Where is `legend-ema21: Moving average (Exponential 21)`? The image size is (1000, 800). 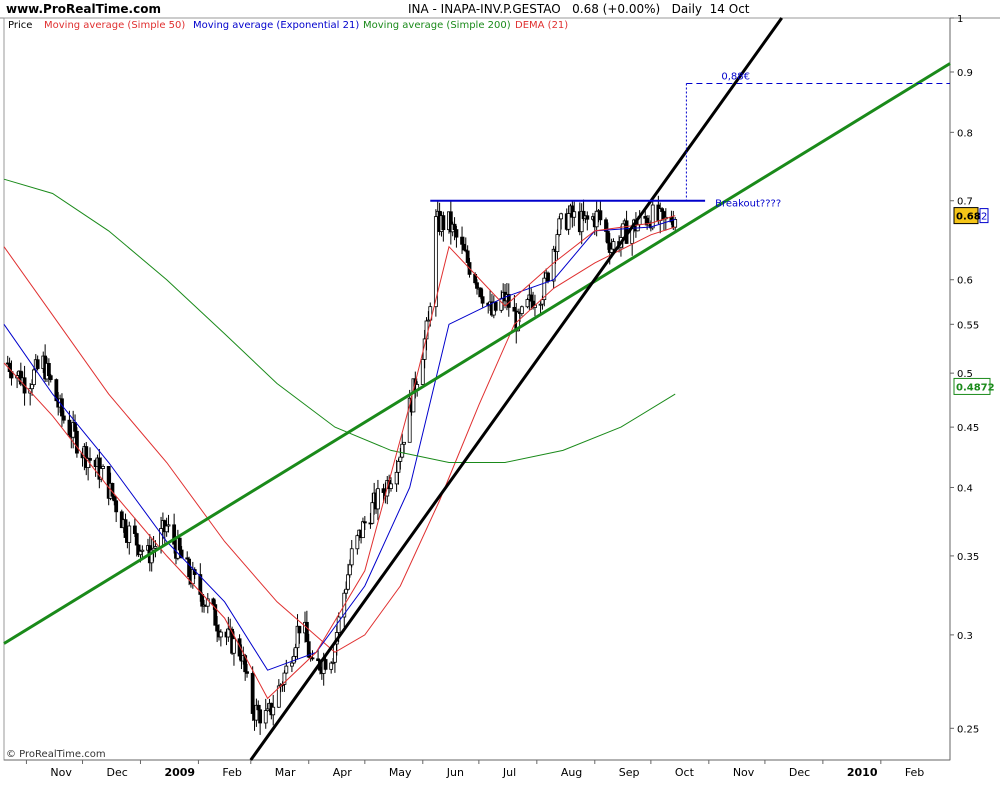 legend-ema21: Moving average (Exponential 21) is located at coordinates (276, 25).